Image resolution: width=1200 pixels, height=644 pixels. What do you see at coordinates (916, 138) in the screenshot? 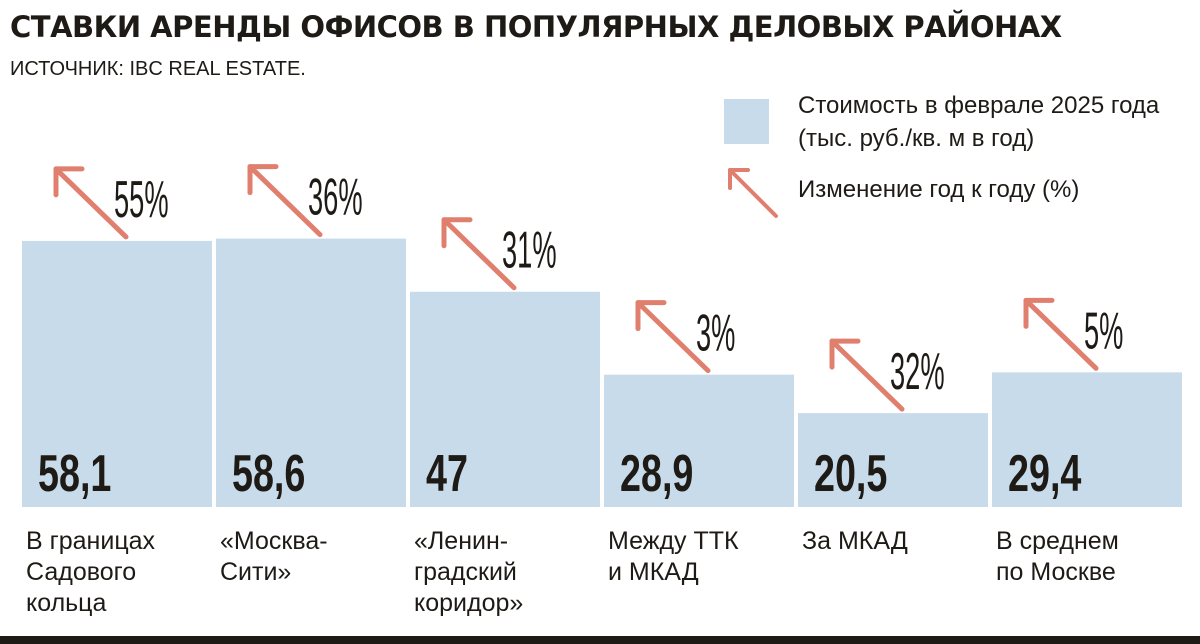
I see `legend-bar-label-line2: (тыс. руб./кв. м в год)` at bounding box center [916, 138].